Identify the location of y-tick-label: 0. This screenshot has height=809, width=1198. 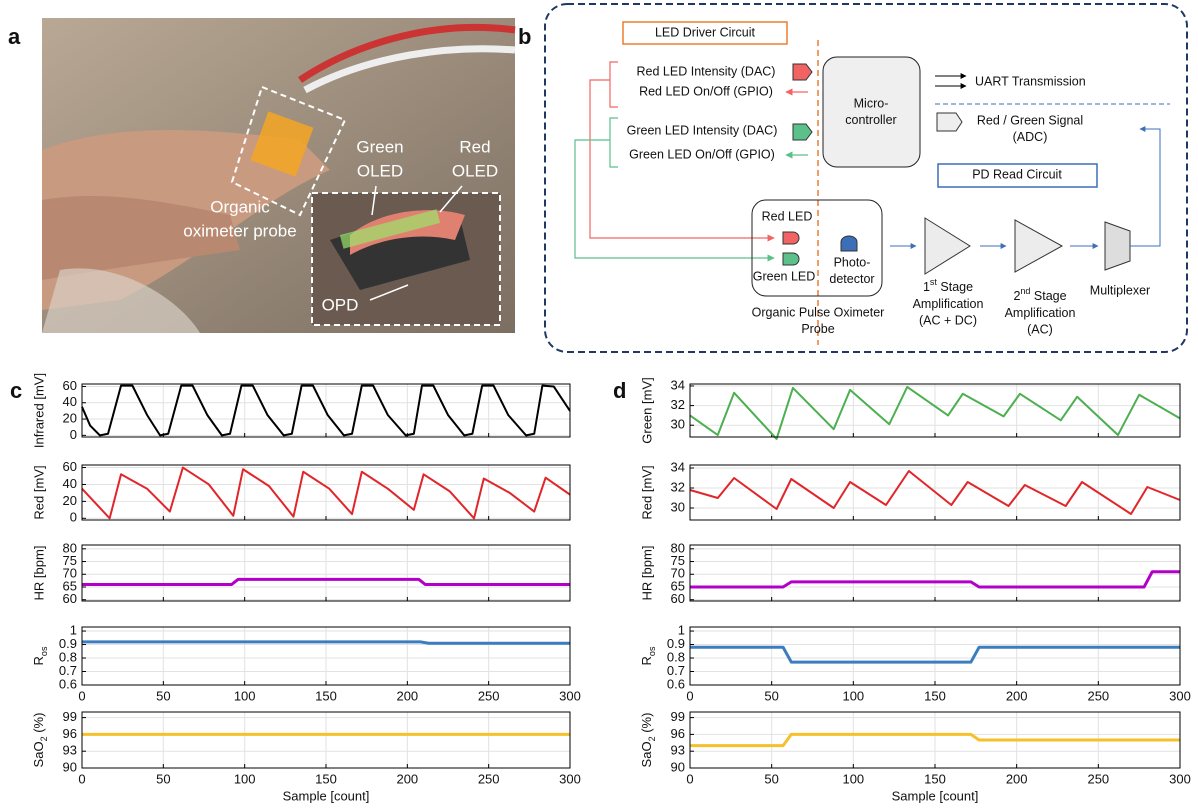
(73, 434).